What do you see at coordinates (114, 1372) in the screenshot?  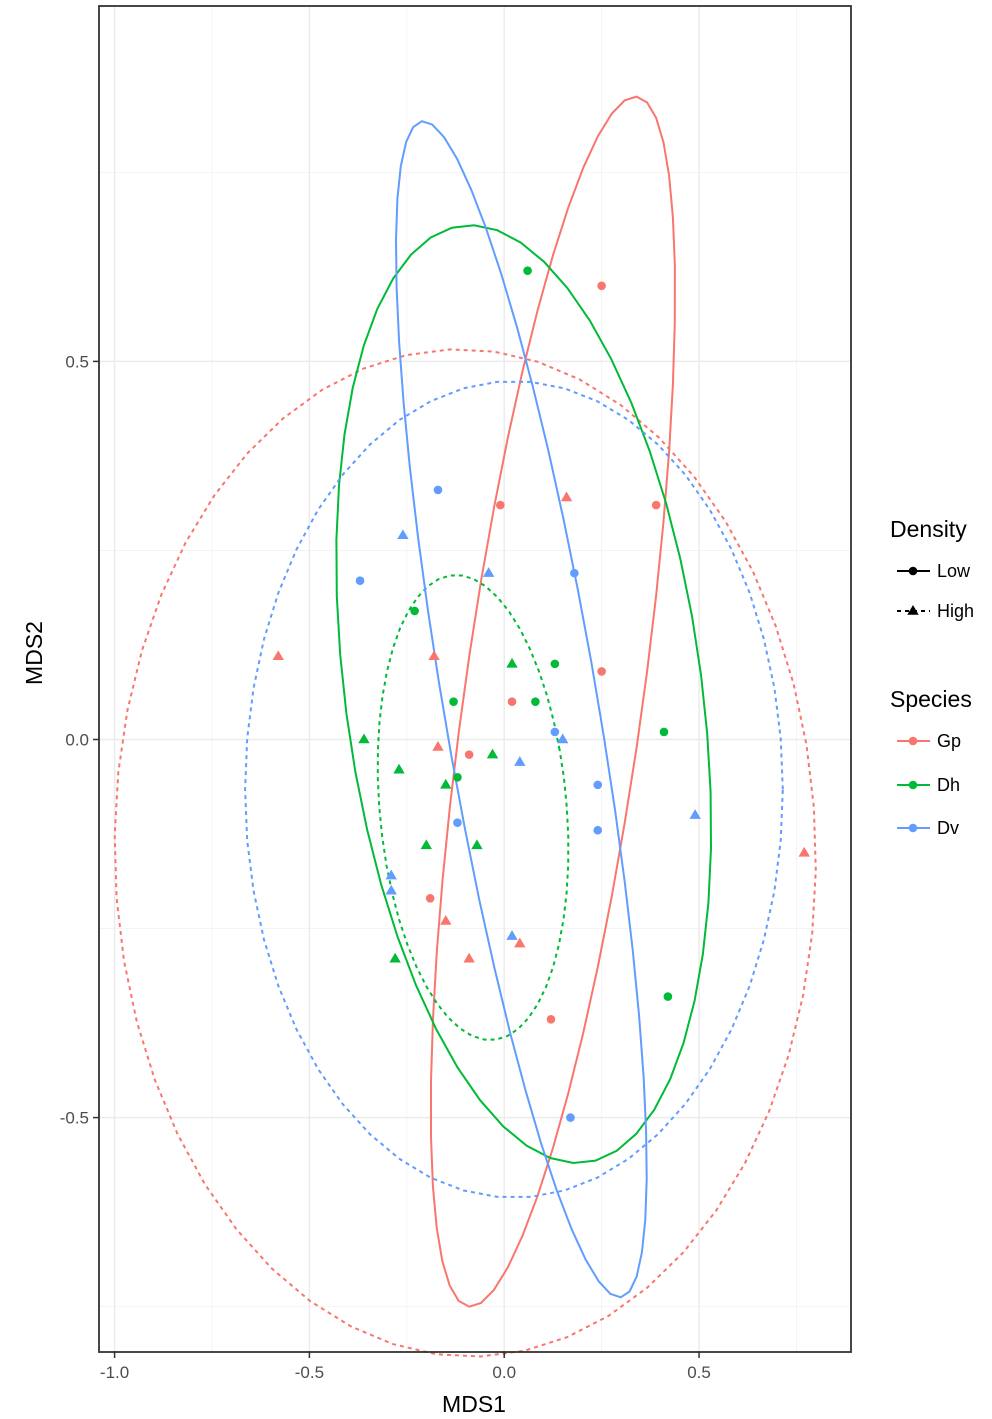 I see `x-tick-label: -1.0` at bounding box center [114, 1372].